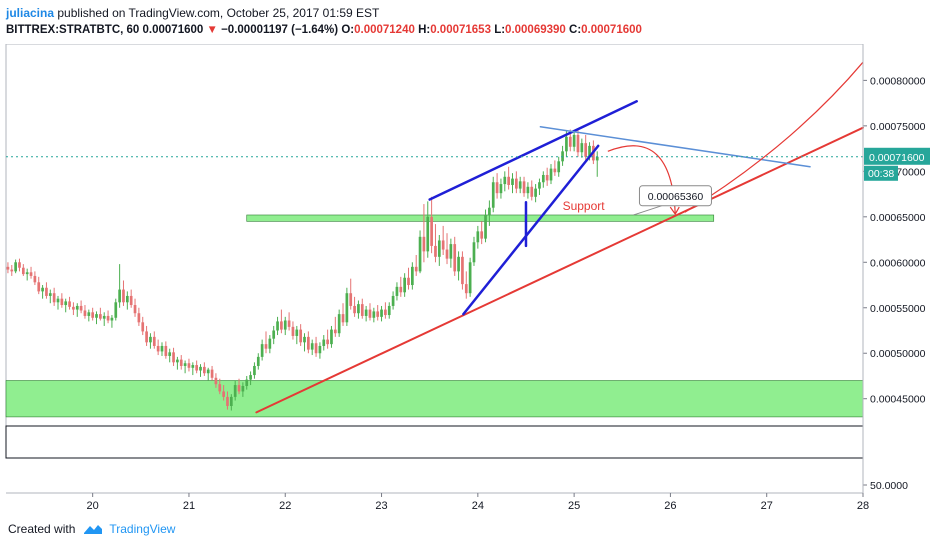  I want to click on open-value: 0.00071240, so click(384, 30).